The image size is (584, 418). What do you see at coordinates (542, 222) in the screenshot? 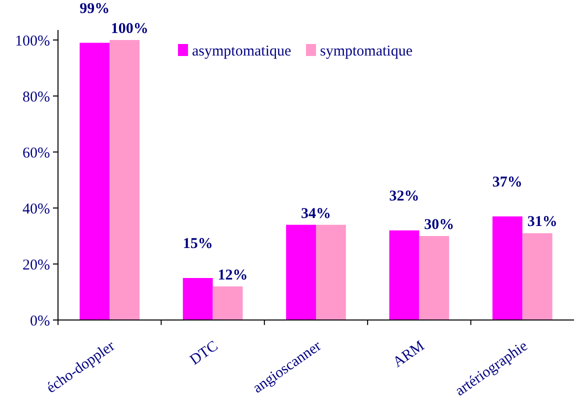
I see `data-label: 31%` at bounding box center [542, 222].